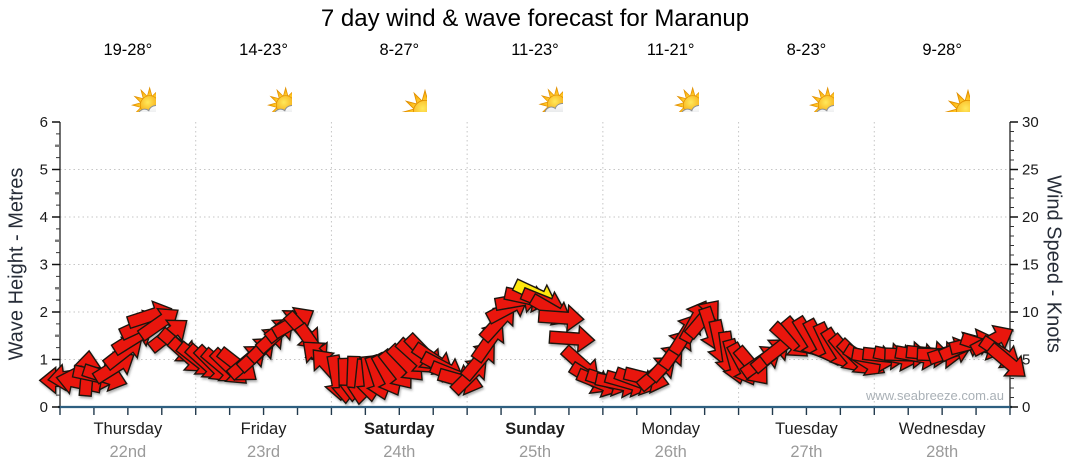 The height and width of the screenshot is (475, 1080). Describe the element at coordinates (399, 452) in the screenshot. I see `day-date-label: 24th` at that location.